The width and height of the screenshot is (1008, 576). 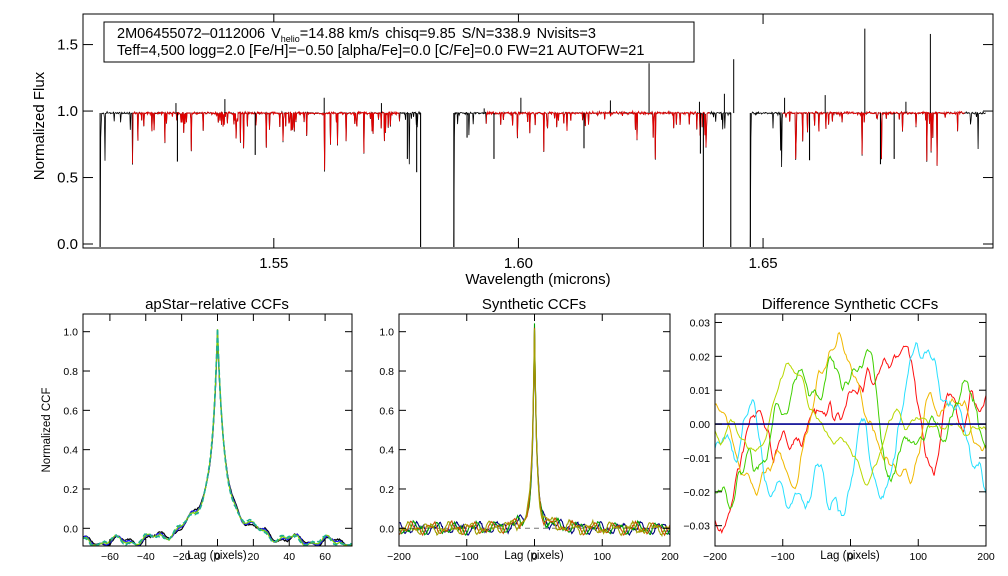 What do you see at coordinates (700, 425) in the screenshot?
I see `y-tick-label: 0.00` at bounding box center [700, 425].